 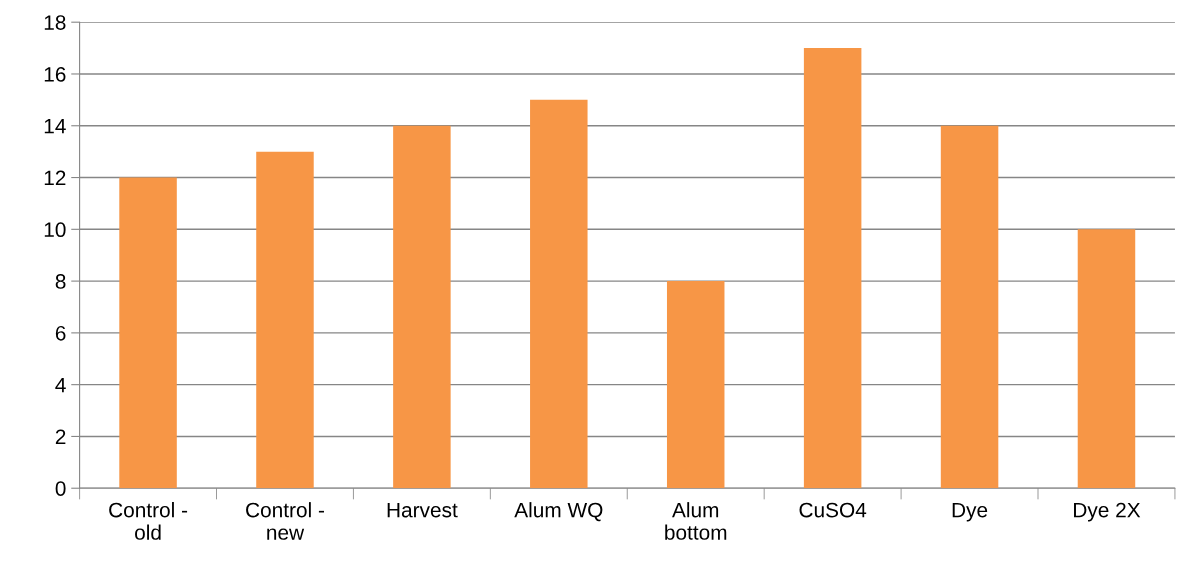 I want to click on x-tick-label: Dye, so click(x=970, y=512).